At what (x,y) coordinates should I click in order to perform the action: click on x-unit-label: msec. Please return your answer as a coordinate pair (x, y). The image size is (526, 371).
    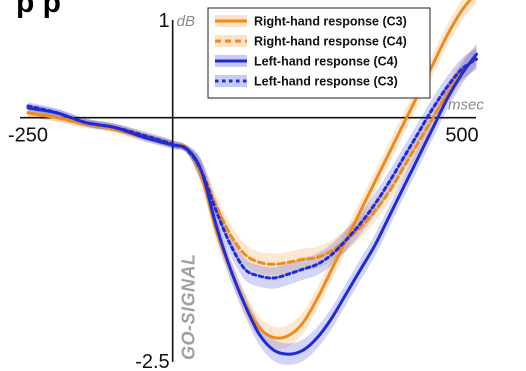
    Looking at the image, I should click on (466, 105).